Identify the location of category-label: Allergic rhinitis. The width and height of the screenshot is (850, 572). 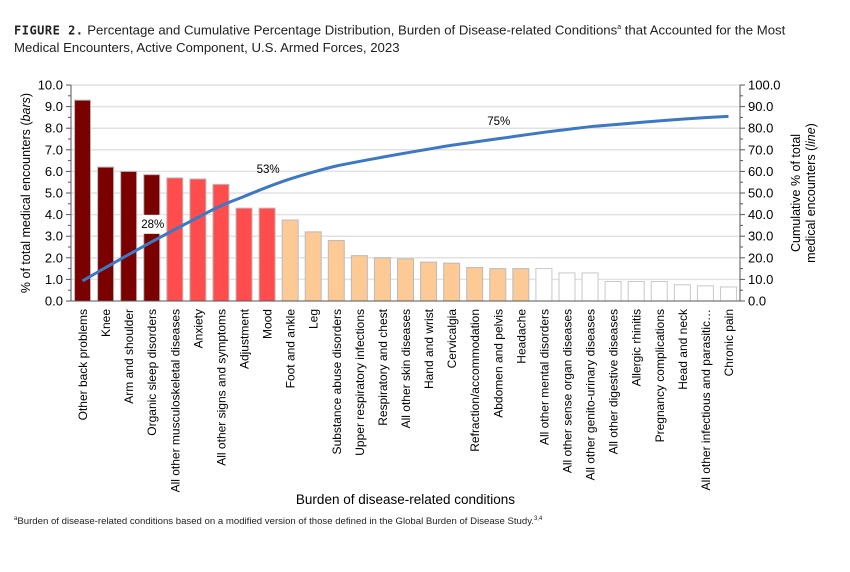
(637, 347).